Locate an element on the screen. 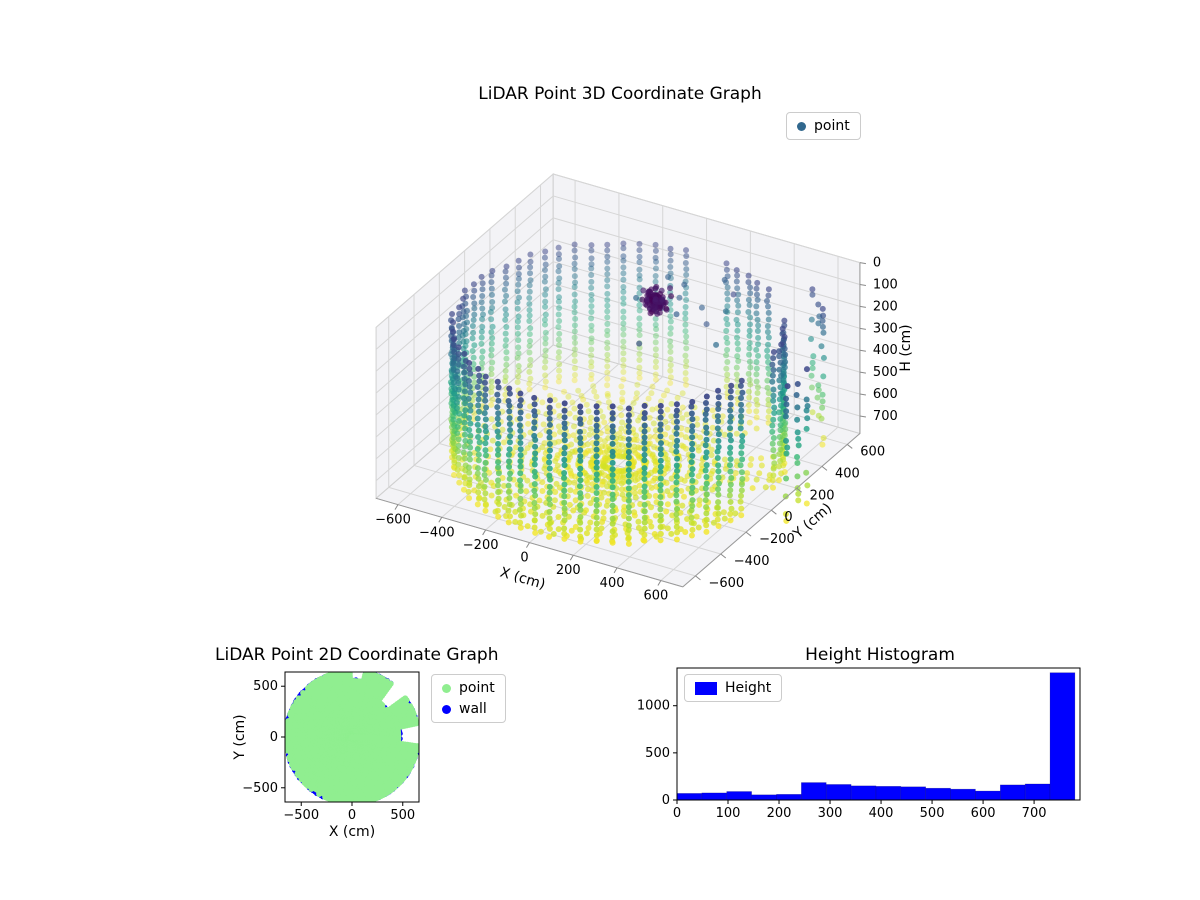  legend-entry-height: Height is located at coordinates (733, 688).